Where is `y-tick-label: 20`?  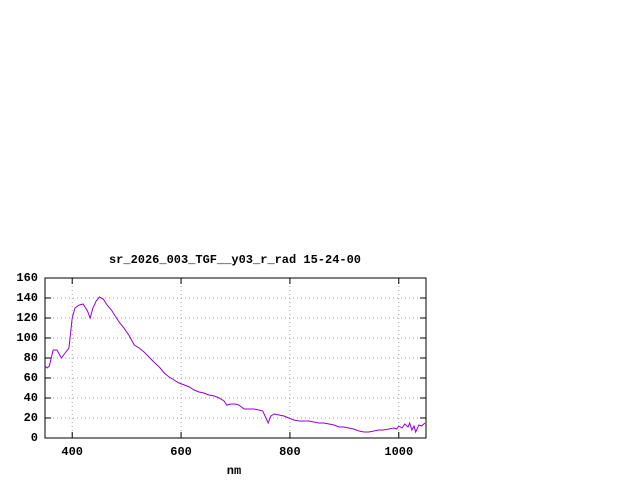
y-tick-label: 20 is located at coordinates (31, 418).